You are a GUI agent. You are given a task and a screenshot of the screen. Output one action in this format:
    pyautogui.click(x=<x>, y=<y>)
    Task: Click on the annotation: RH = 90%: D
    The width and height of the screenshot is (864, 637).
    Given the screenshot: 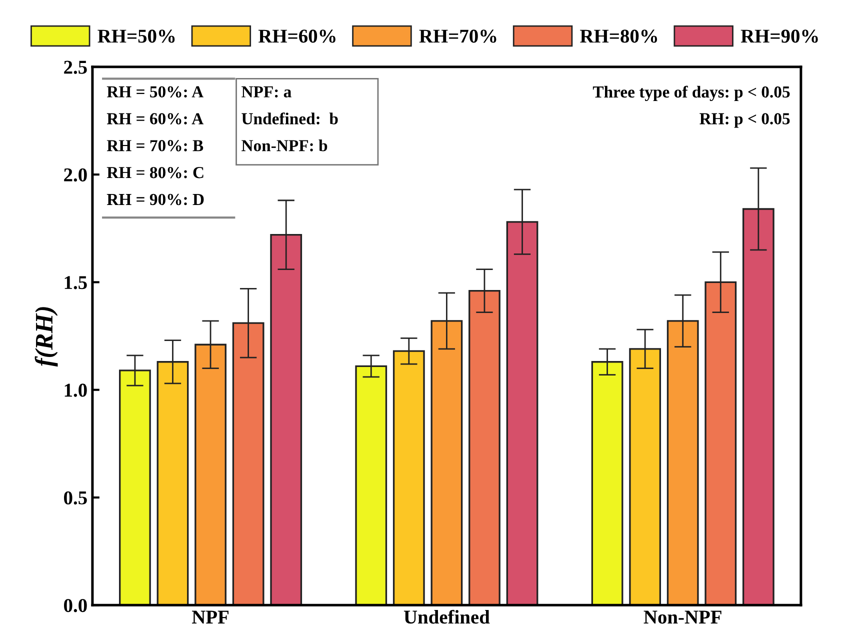 What is the action you would take?
    pyautogui.click(x=155, y=200)
    